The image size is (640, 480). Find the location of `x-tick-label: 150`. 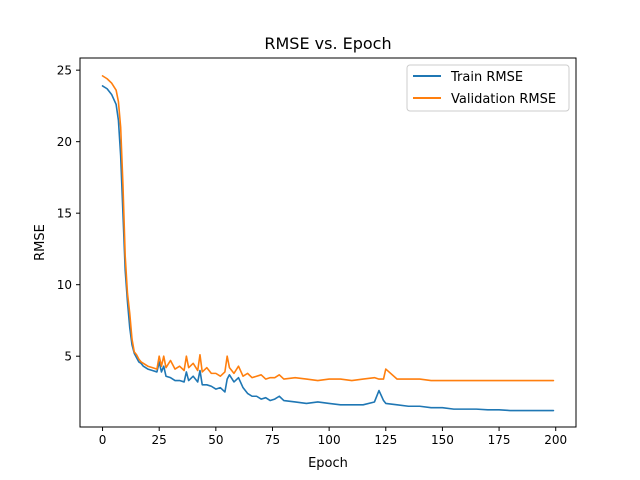

x-tick-label: 150 is located at coordinates (442, 440).